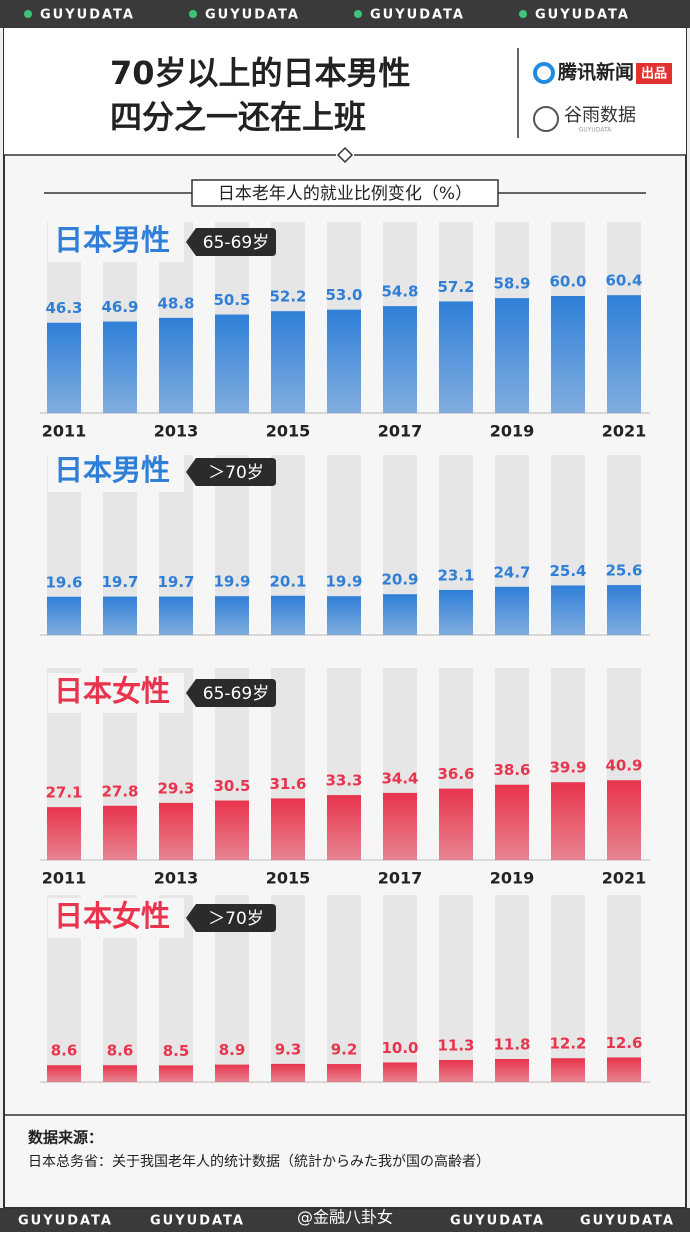 This screenshot has height=1236, width=690. I want to click on value-label: 20.1, so click(287, 581).